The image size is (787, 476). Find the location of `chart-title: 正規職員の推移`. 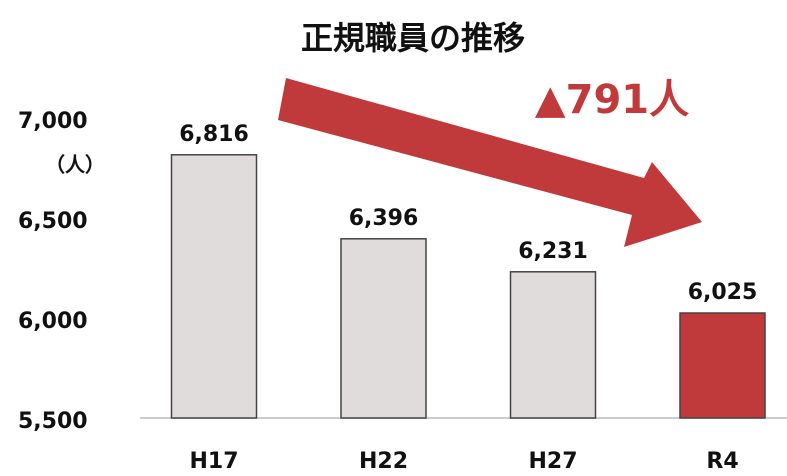

chart-title: 正規職員の推移 is located at coordinates (413, 38).